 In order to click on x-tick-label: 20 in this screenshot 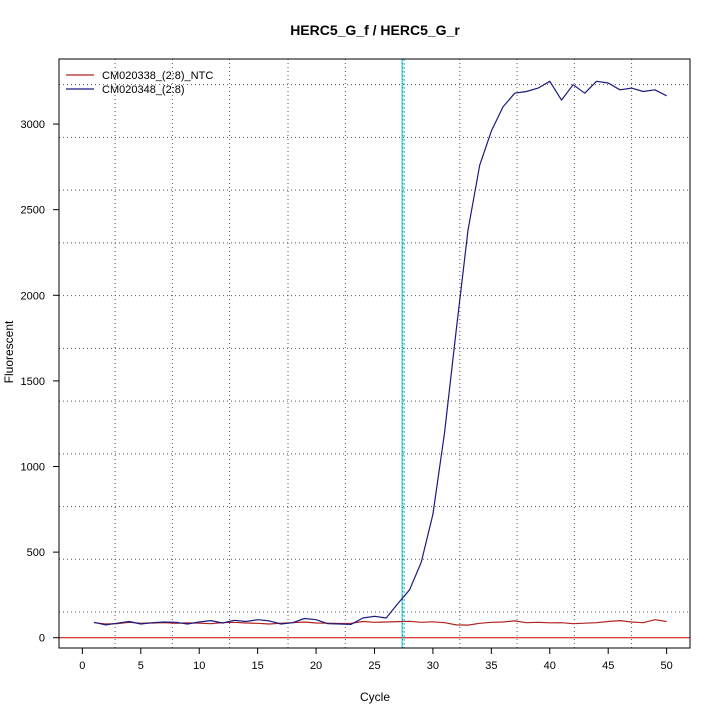, I will do `click(316, 666)`.